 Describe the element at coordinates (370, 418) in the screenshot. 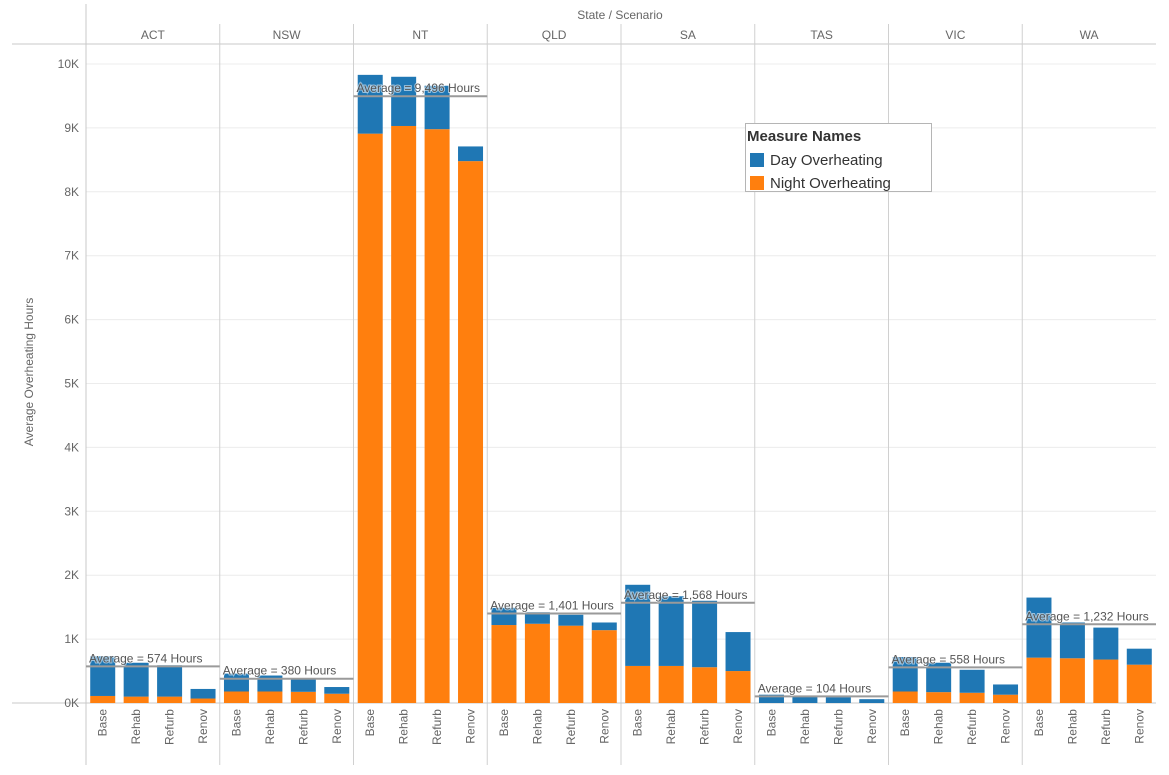

I see `bar-night-nt-base` at that location.